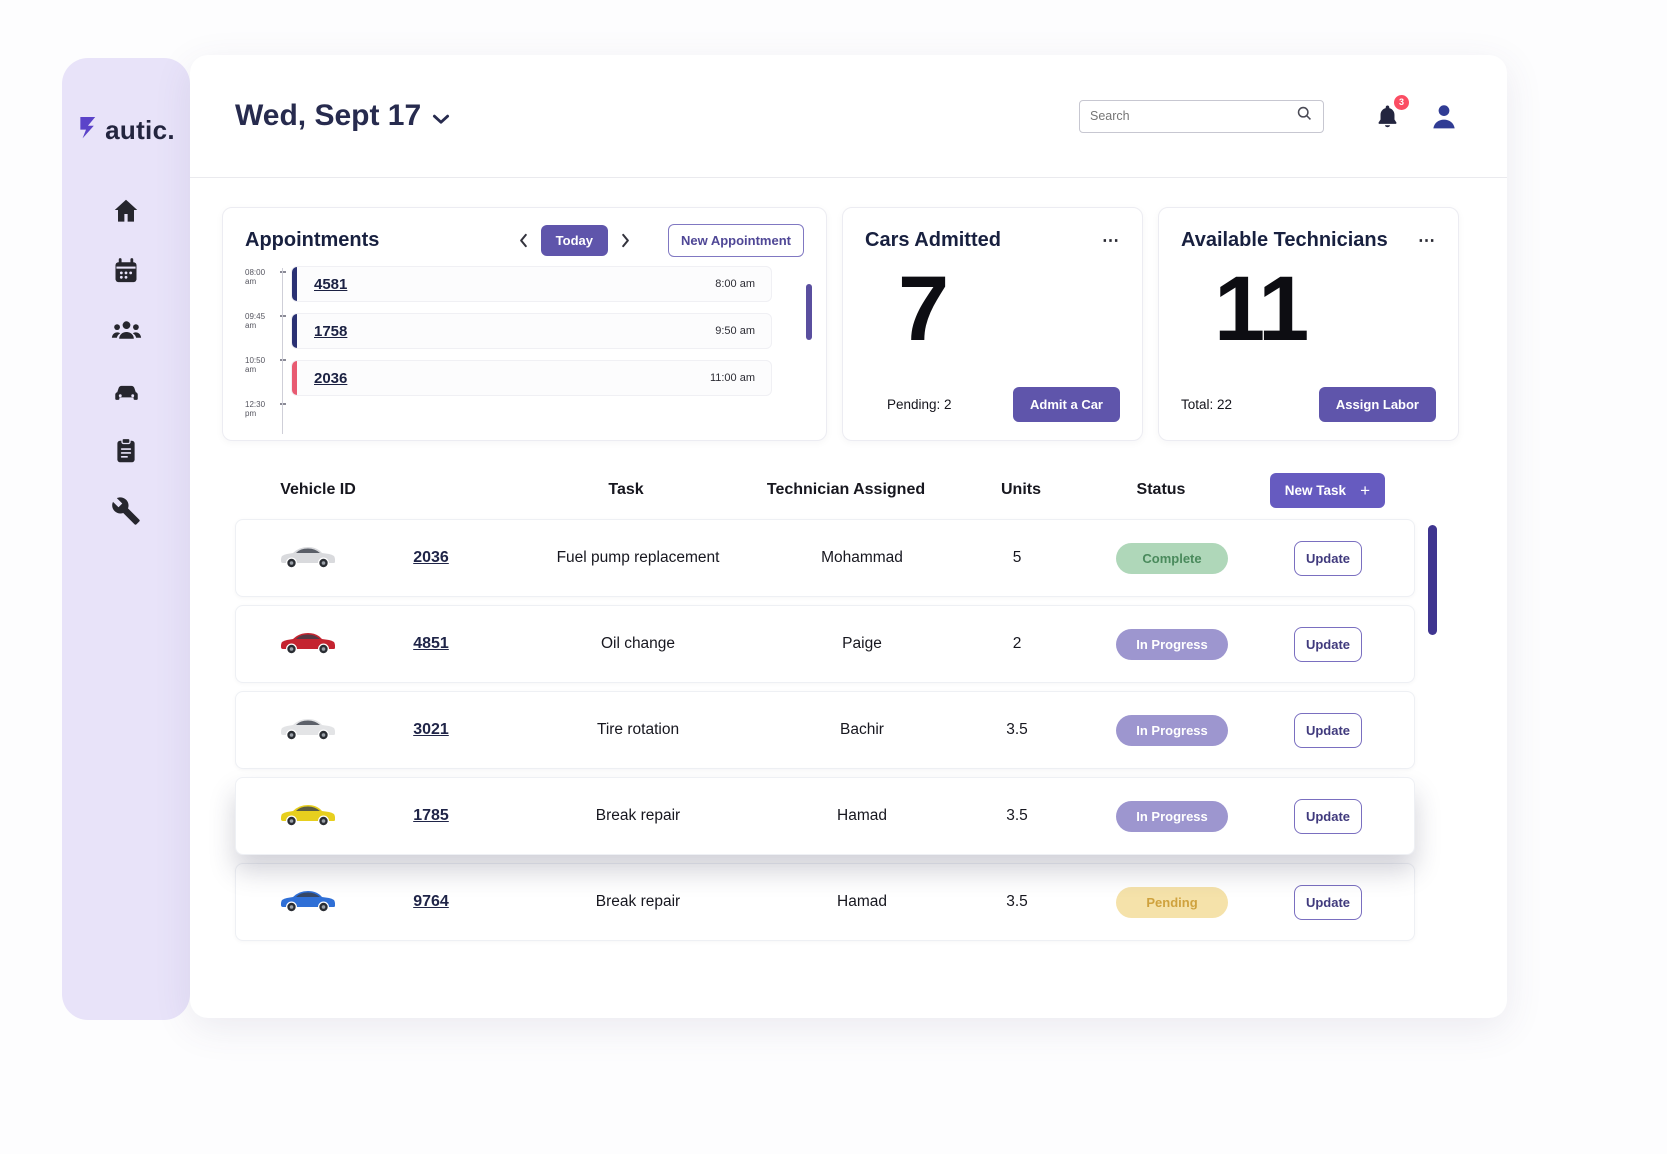  I want to click on top-bar: Wed, Sept 17 3, so click(848, 116).